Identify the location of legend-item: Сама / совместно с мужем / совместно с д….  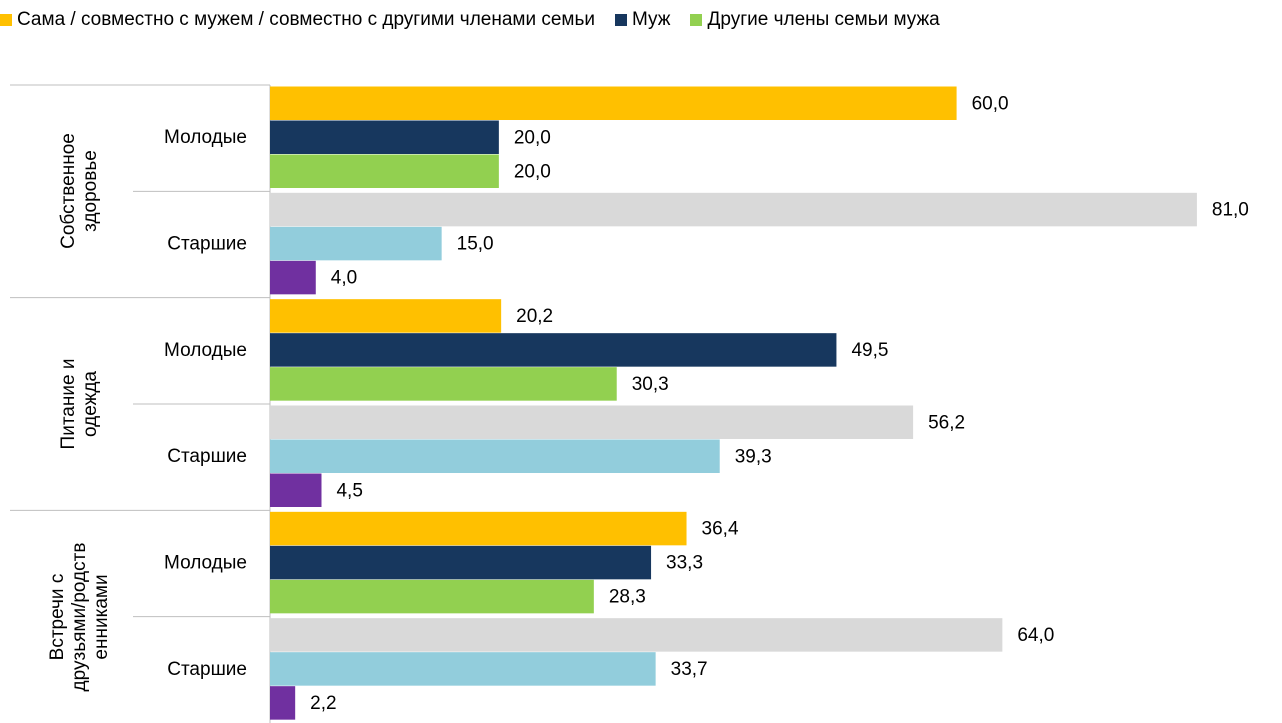
(297, 20).